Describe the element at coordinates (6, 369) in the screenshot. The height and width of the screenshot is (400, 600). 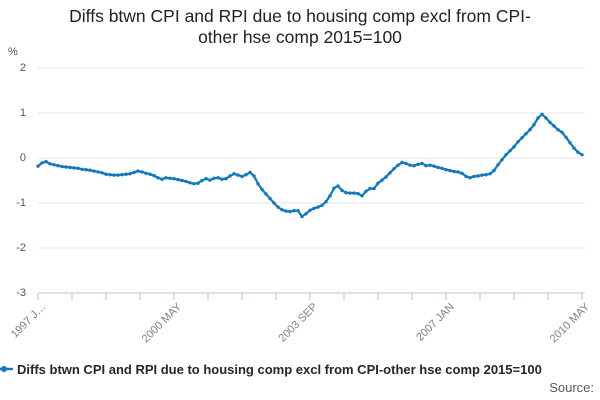
I see `legend-line-marker-icon` at that location.